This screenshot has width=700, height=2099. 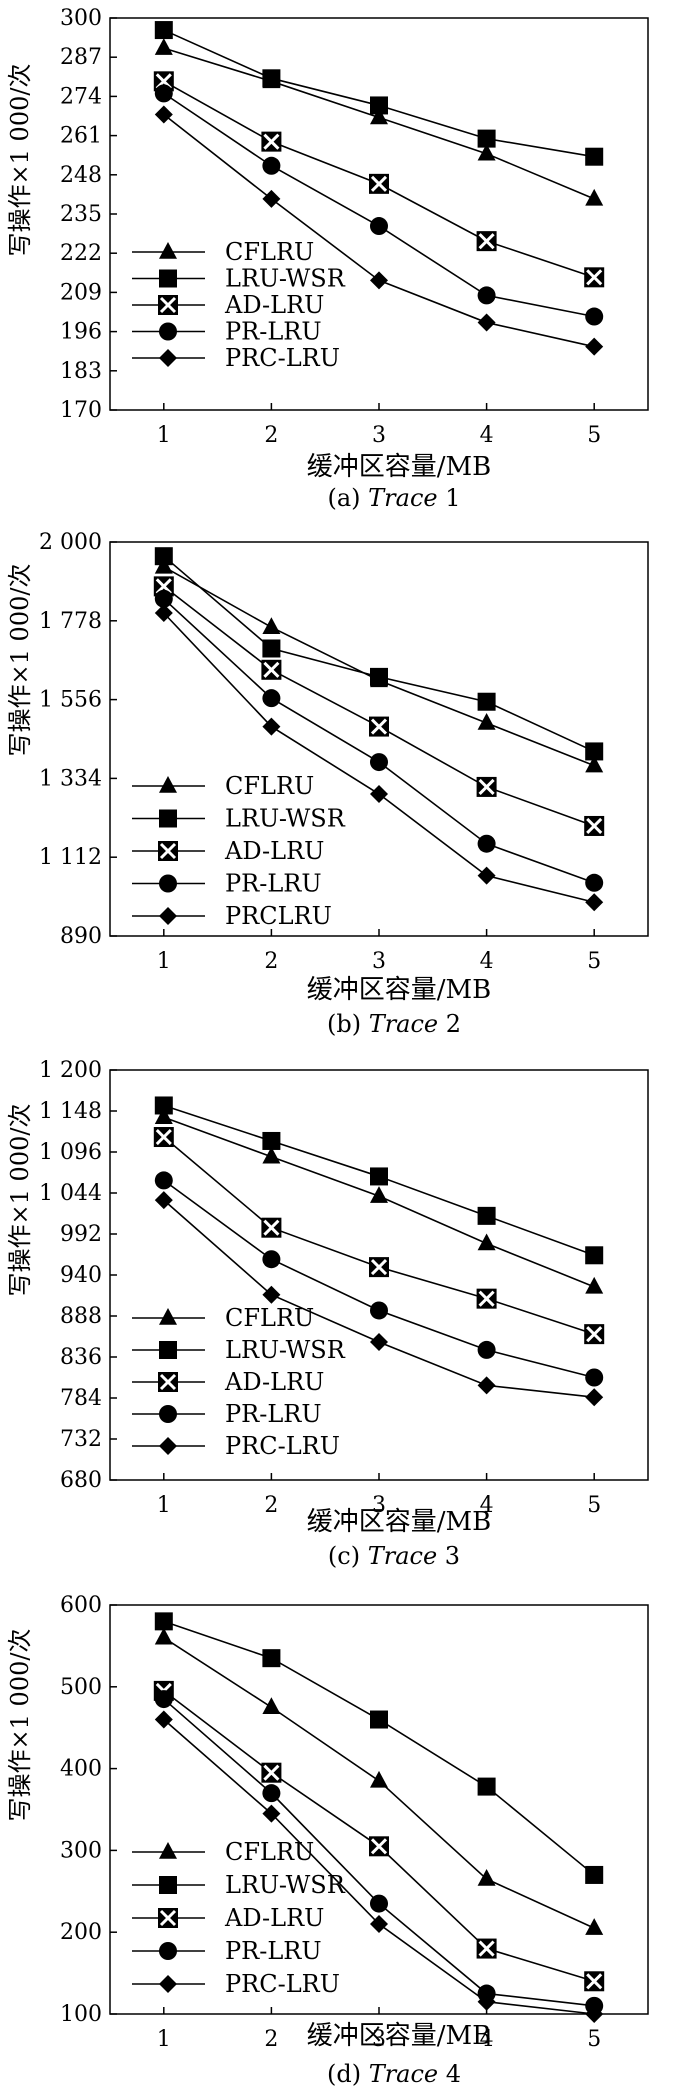 What do you see at coordinates (81, 1932) in the screenshot?
I see `y-tick-label: 200` at bounding box center [81, 1932].